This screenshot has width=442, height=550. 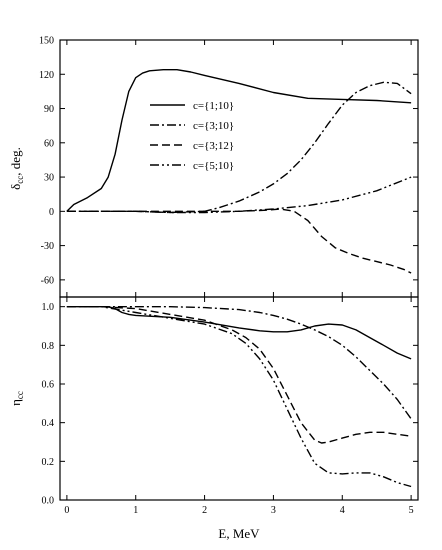 I want to click on legend-label-2: c={3;10}, so click(x=213, y=126).